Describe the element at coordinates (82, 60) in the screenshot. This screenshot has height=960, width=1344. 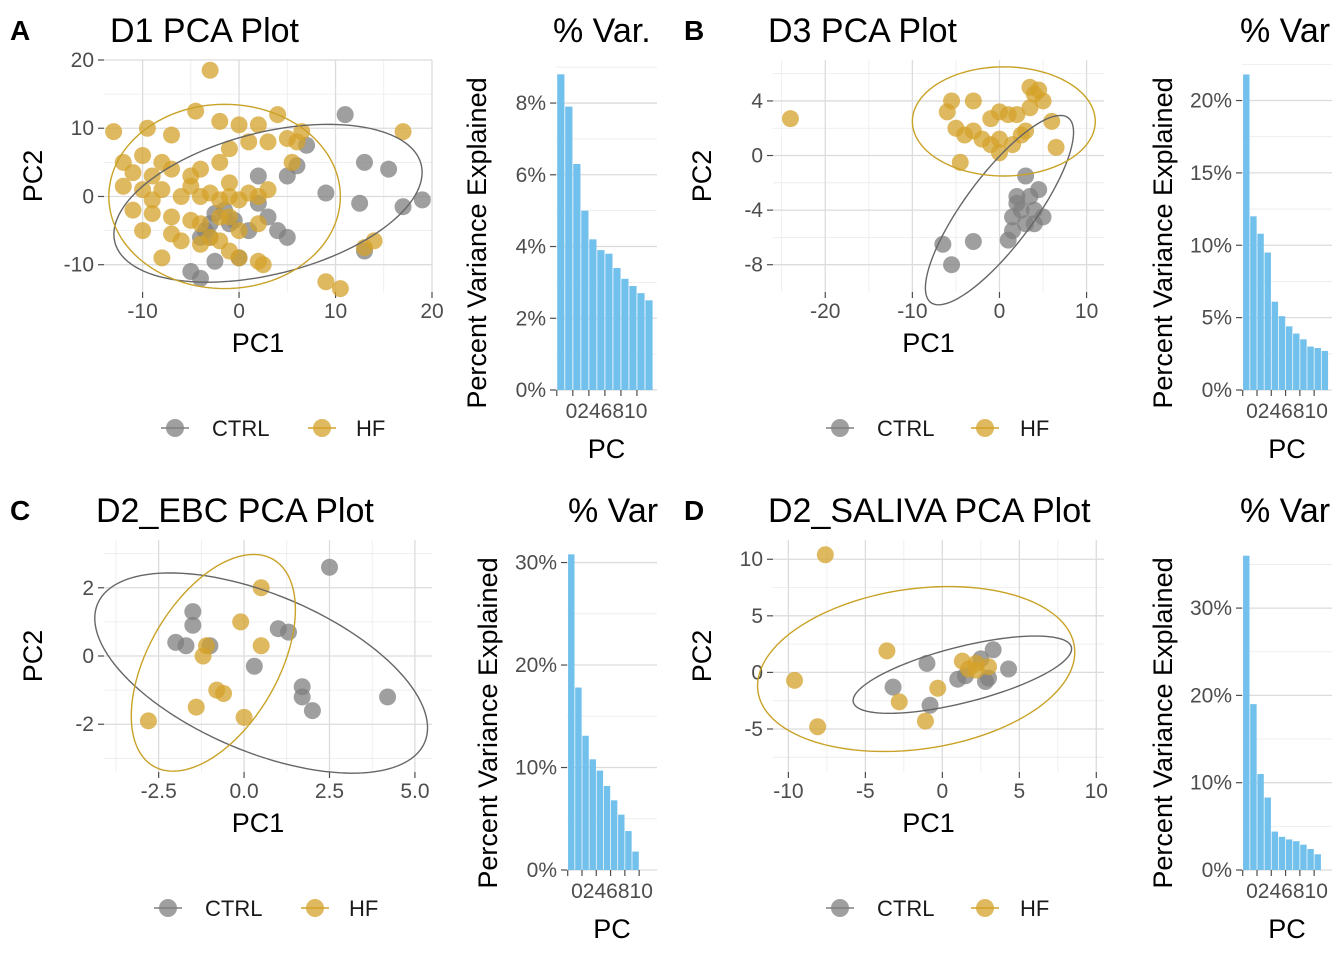
I see `y-tick-label: 20` at that location.